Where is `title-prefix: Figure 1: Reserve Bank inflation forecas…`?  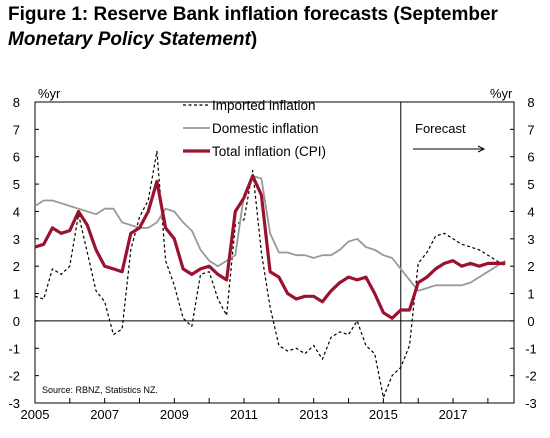 title-prefix: Figure 1: Reserve Bank inflation forecas… is located at coordinates (253, 14).